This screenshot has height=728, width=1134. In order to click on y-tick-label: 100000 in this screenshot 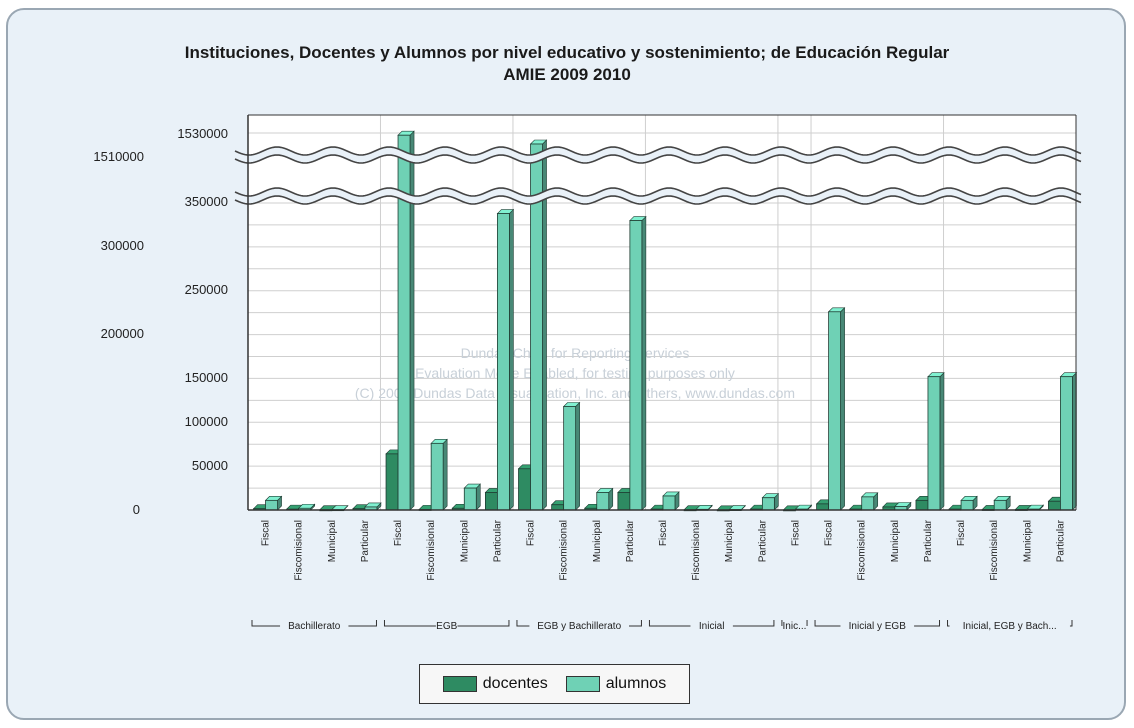, I will do `click(206, 421)`.